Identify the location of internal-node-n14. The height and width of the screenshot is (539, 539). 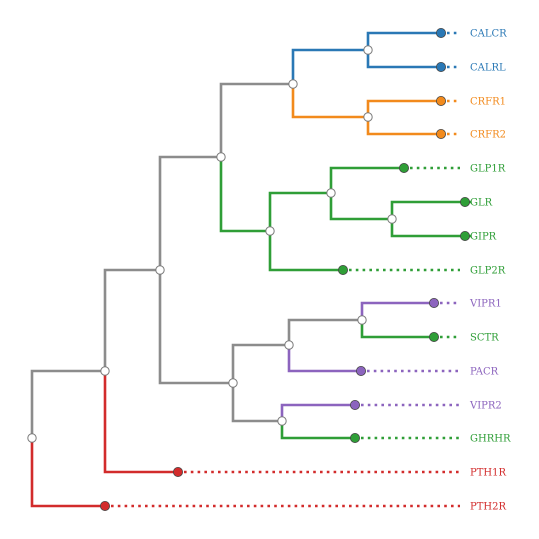
(32, 438).